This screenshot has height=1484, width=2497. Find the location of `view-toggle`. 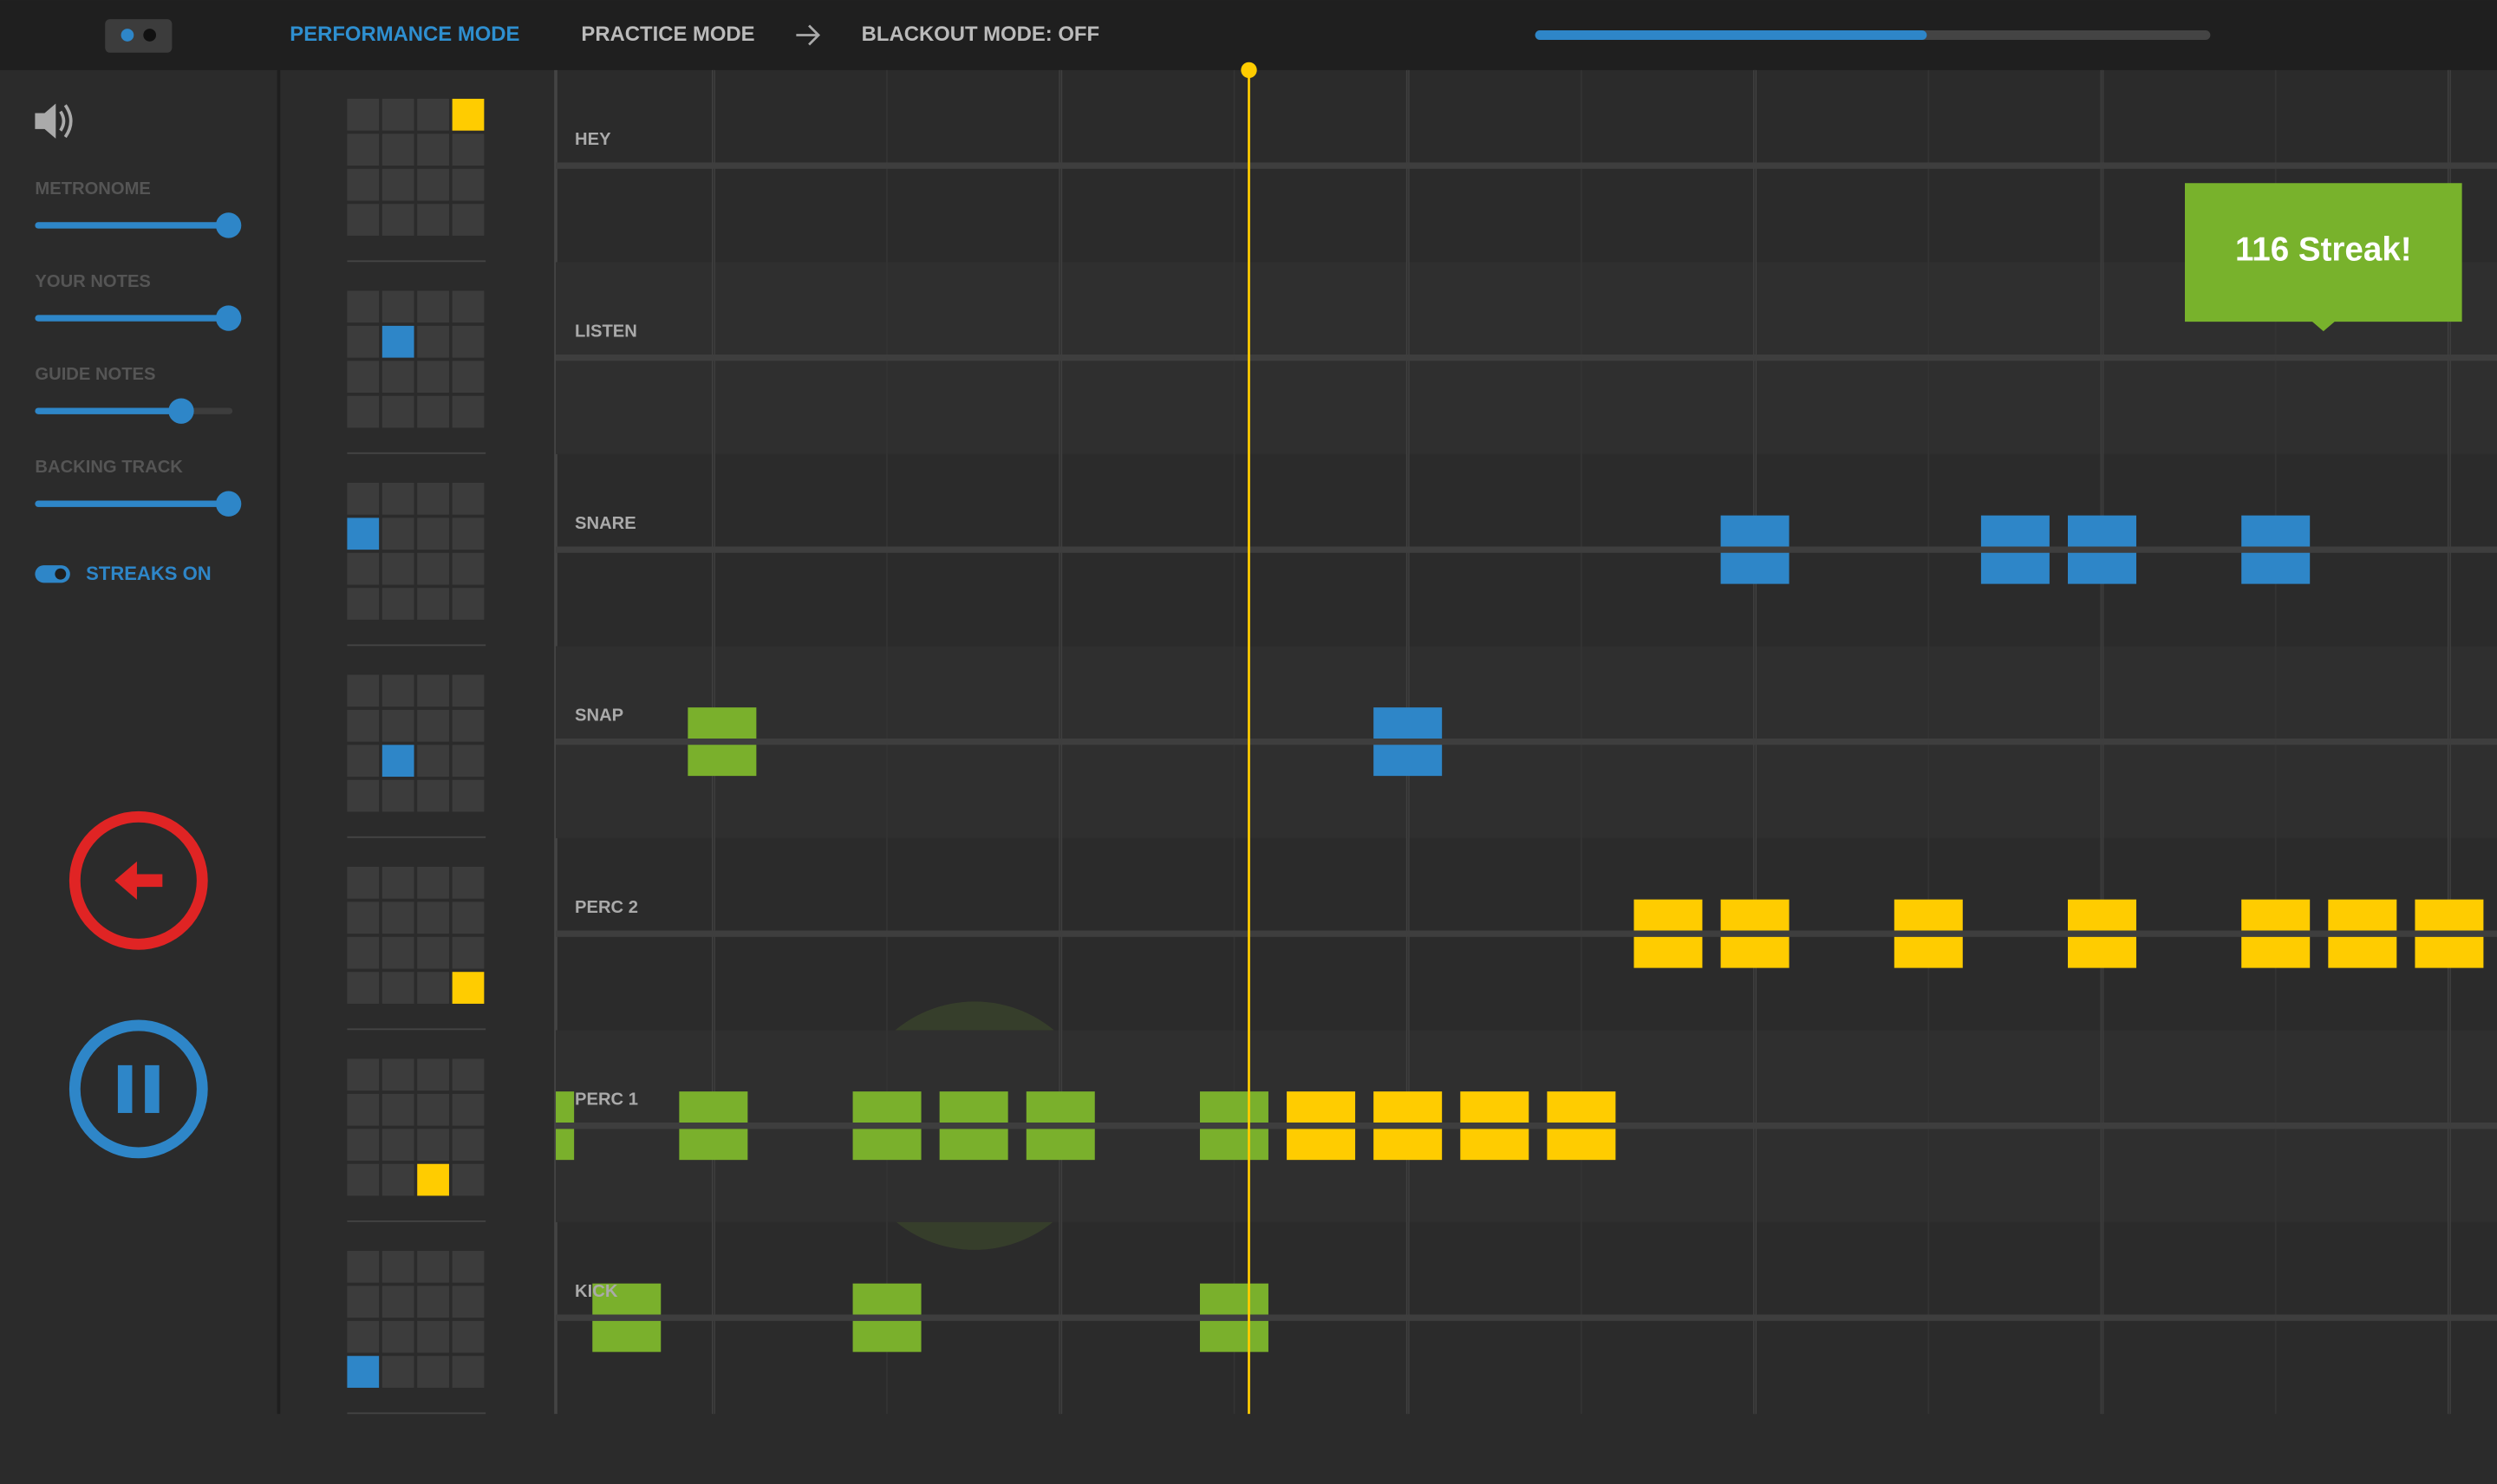

view-toggle is located at coordinates (139, 36).